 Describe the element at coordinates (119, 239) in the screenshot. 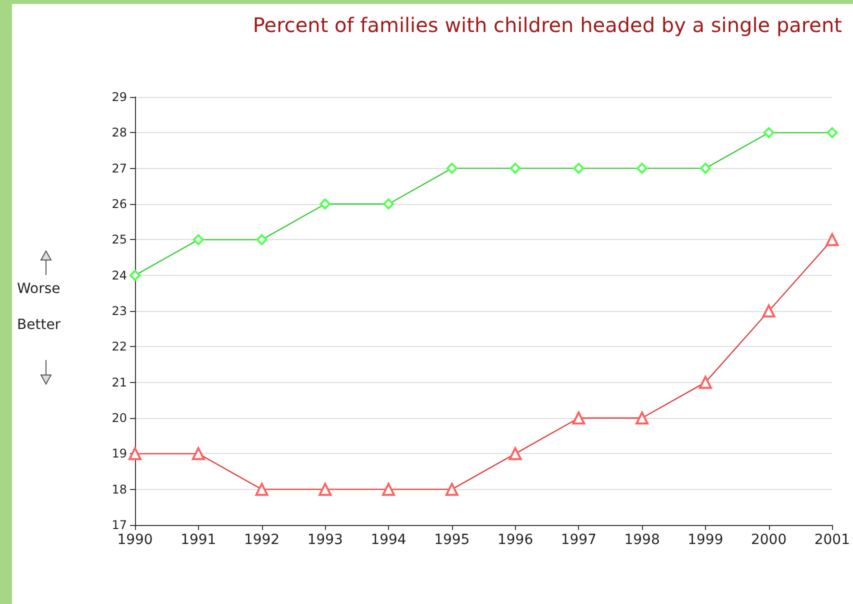

I see `y-tick-label: 25` at that location.